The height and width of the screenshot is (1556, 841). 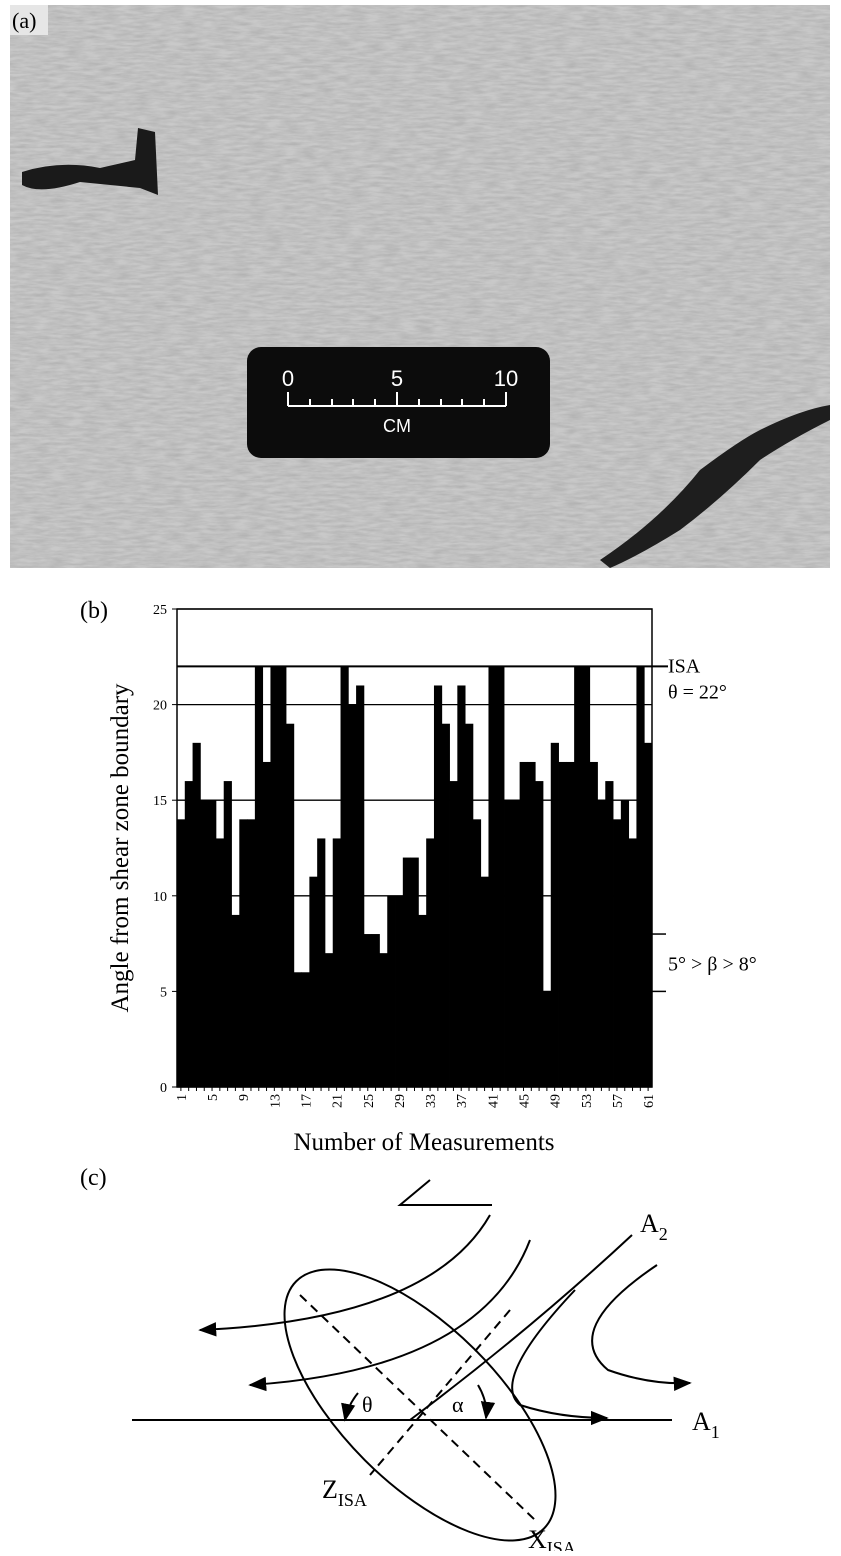 What do you see at coordinates (338, 1101) in the screenshot?
I see `x-tick-label: 21` at bounding box center [338, 1101].